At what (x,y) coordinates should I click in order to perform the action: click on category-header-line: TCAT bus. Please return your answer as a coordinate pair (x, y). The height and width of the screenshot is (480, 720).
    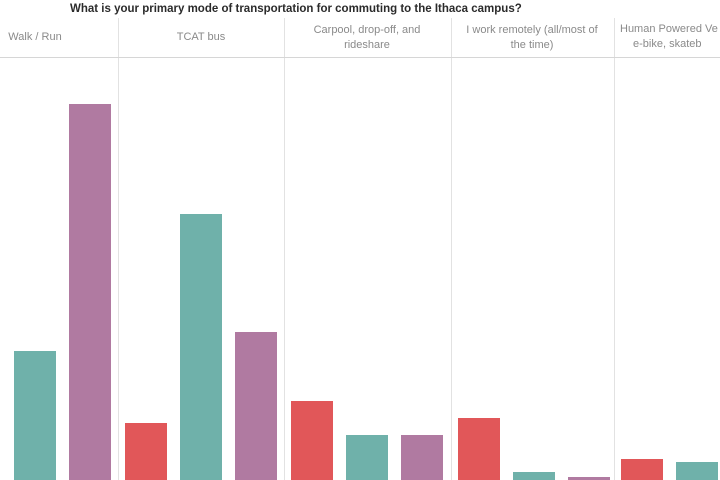
    Looking at the image, I should click on (201, 37).